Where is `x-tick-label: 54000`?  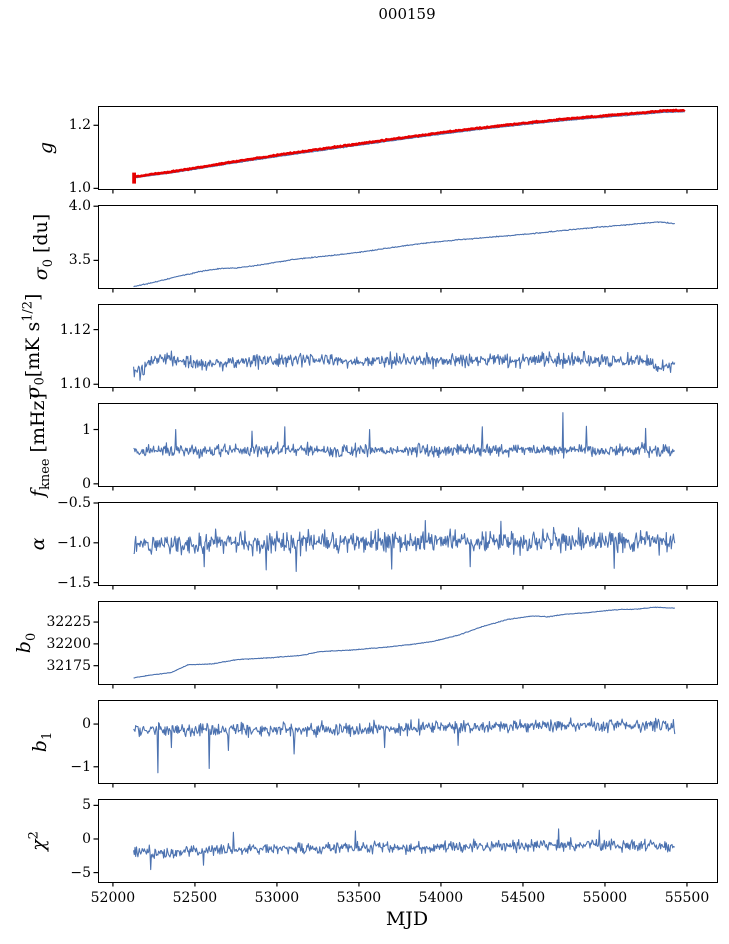
x-tick-label: 54000 is located at coordinates (441, 898).